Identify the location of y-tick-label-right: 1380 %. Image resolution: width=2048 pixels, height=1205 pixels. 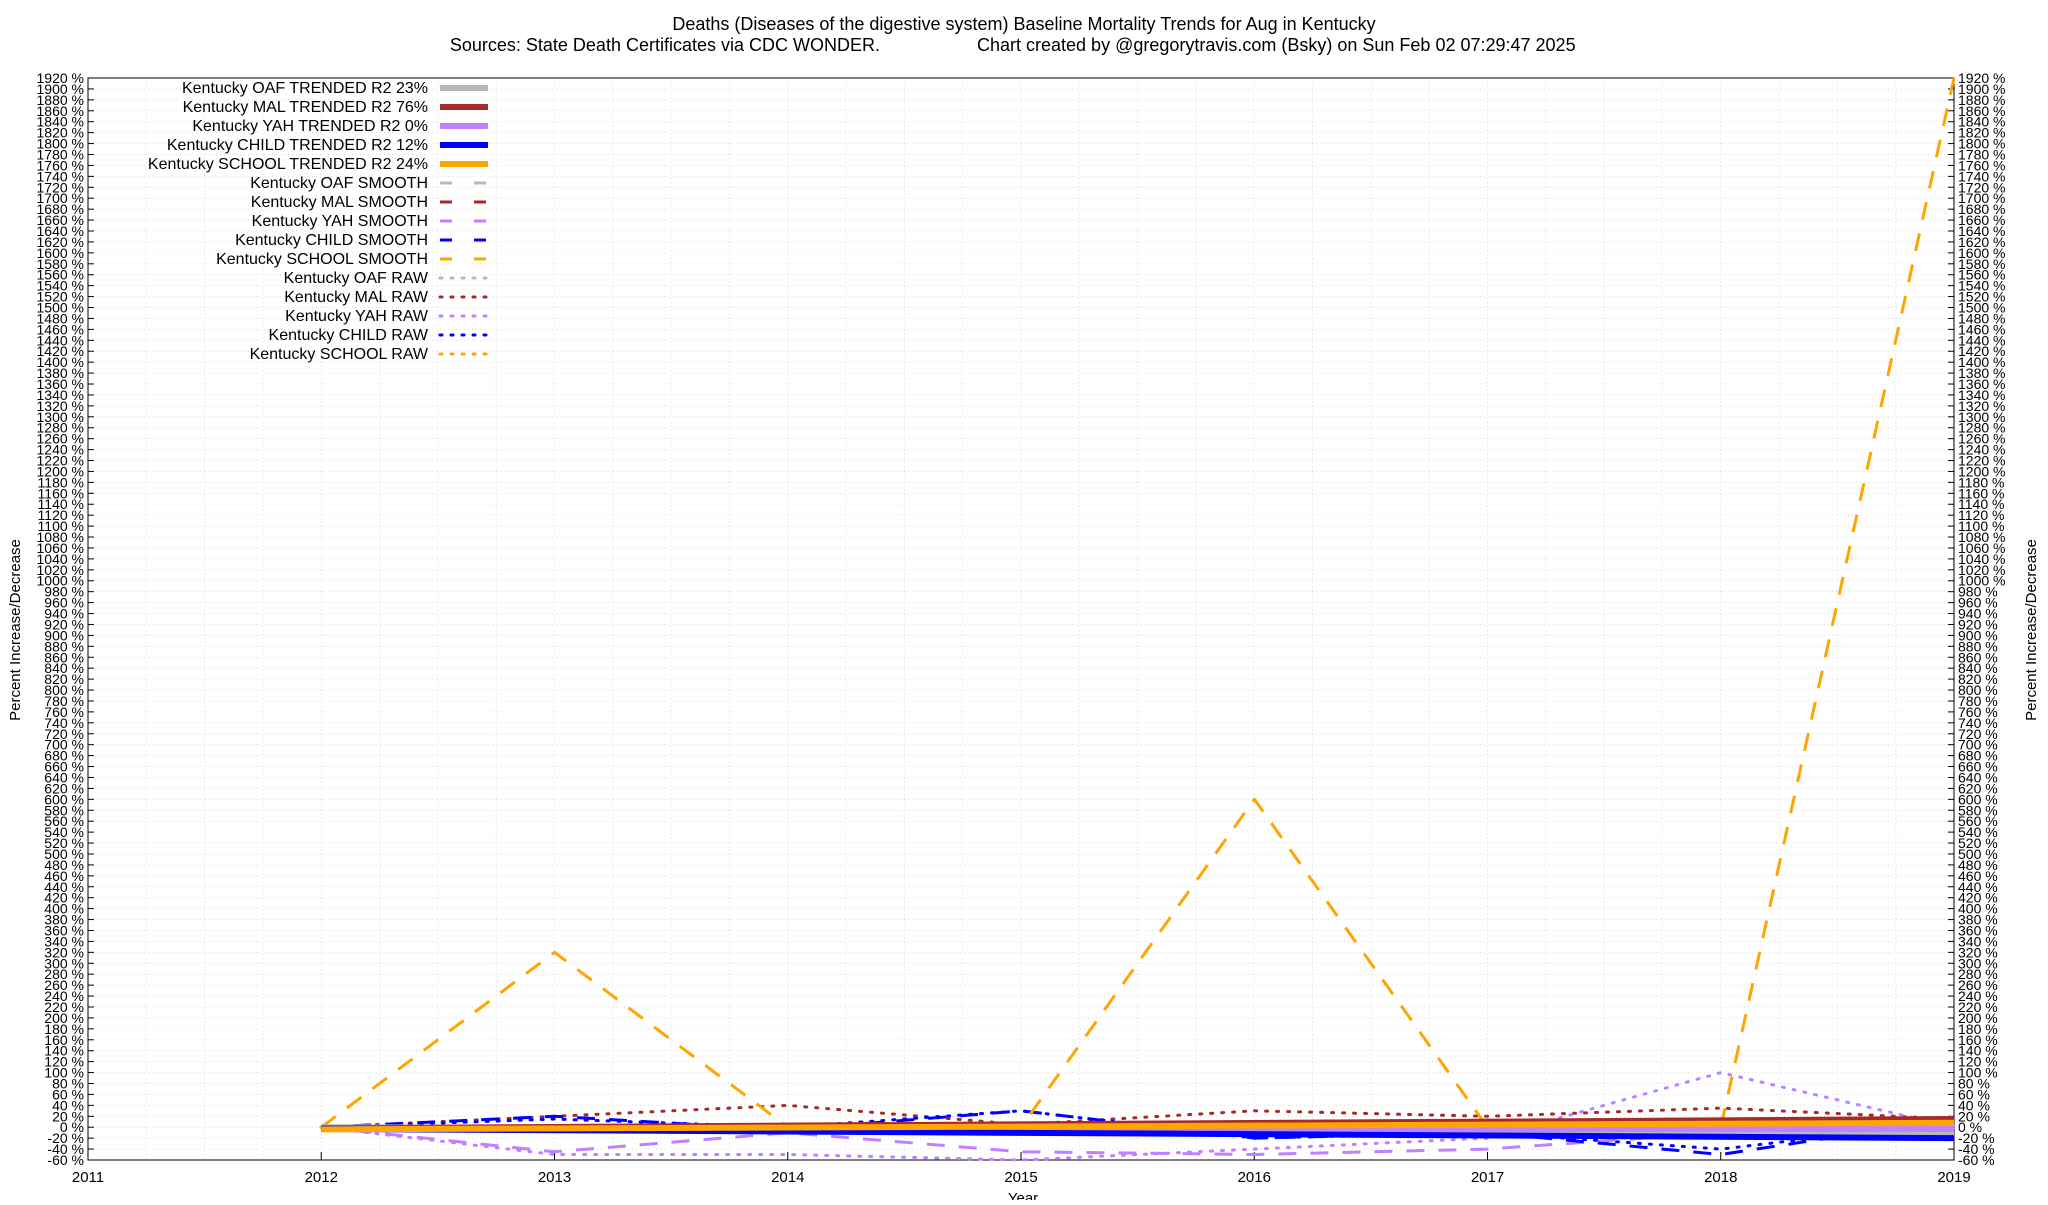
(1981, 373).